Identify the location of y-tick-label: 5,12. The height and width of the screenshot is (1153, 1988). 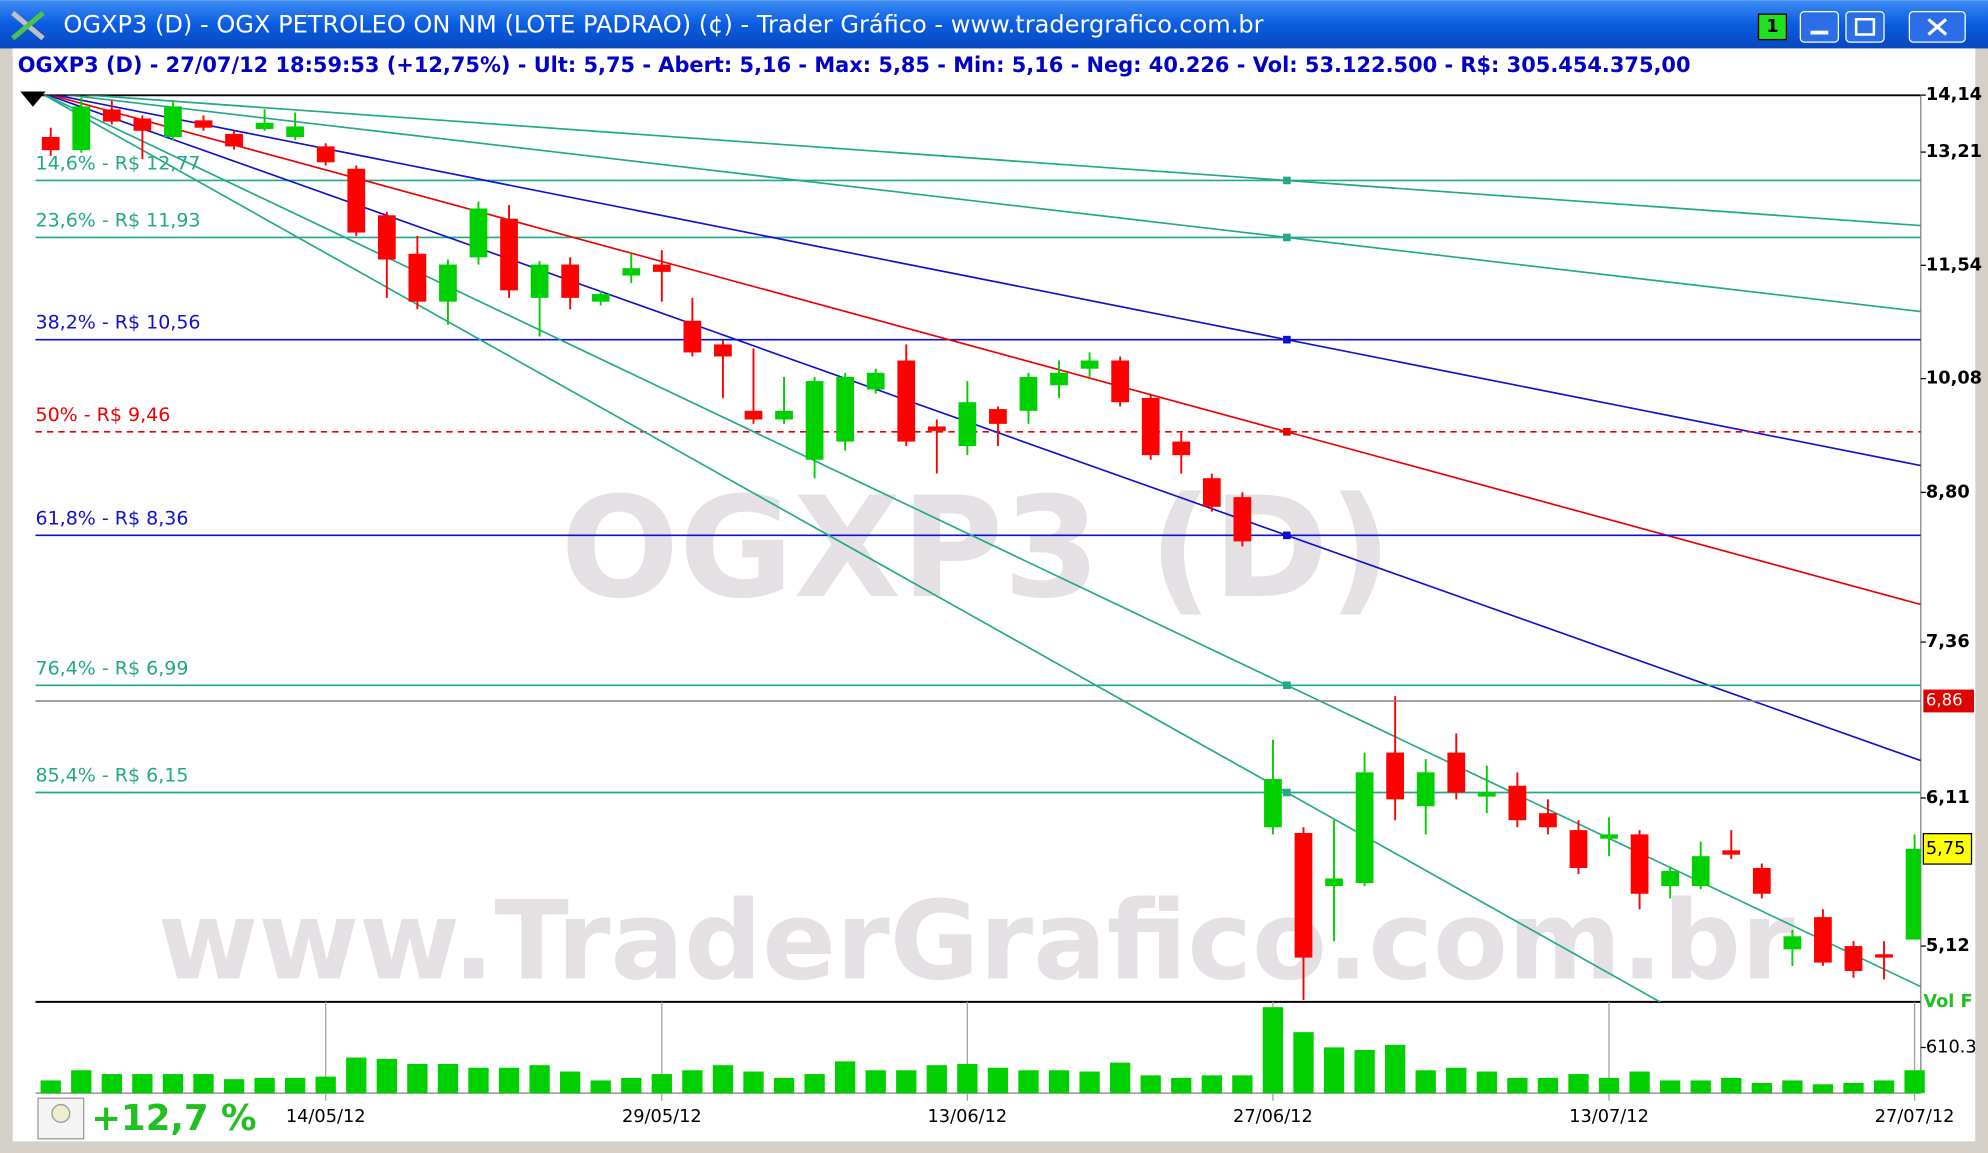
(1948, 946).